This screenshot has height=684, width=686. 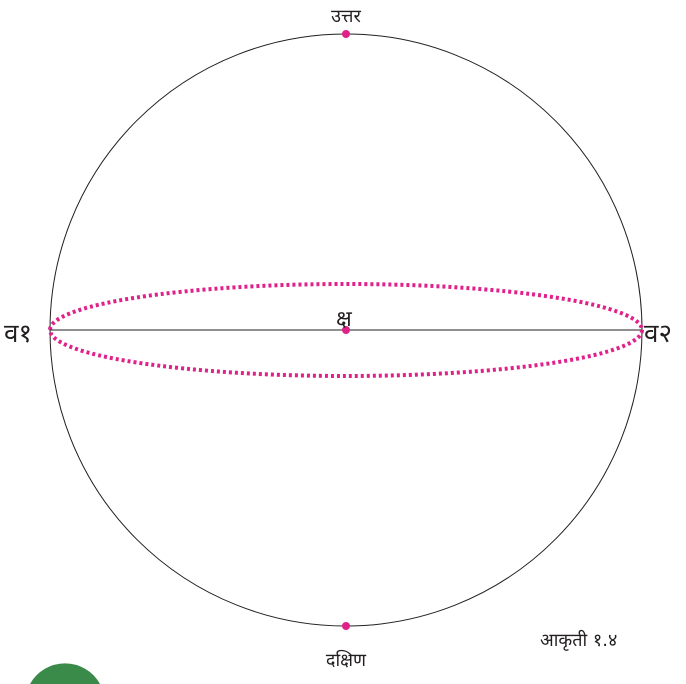 I want to click on caption: आकृती १.४, so click(x=578, y=640).